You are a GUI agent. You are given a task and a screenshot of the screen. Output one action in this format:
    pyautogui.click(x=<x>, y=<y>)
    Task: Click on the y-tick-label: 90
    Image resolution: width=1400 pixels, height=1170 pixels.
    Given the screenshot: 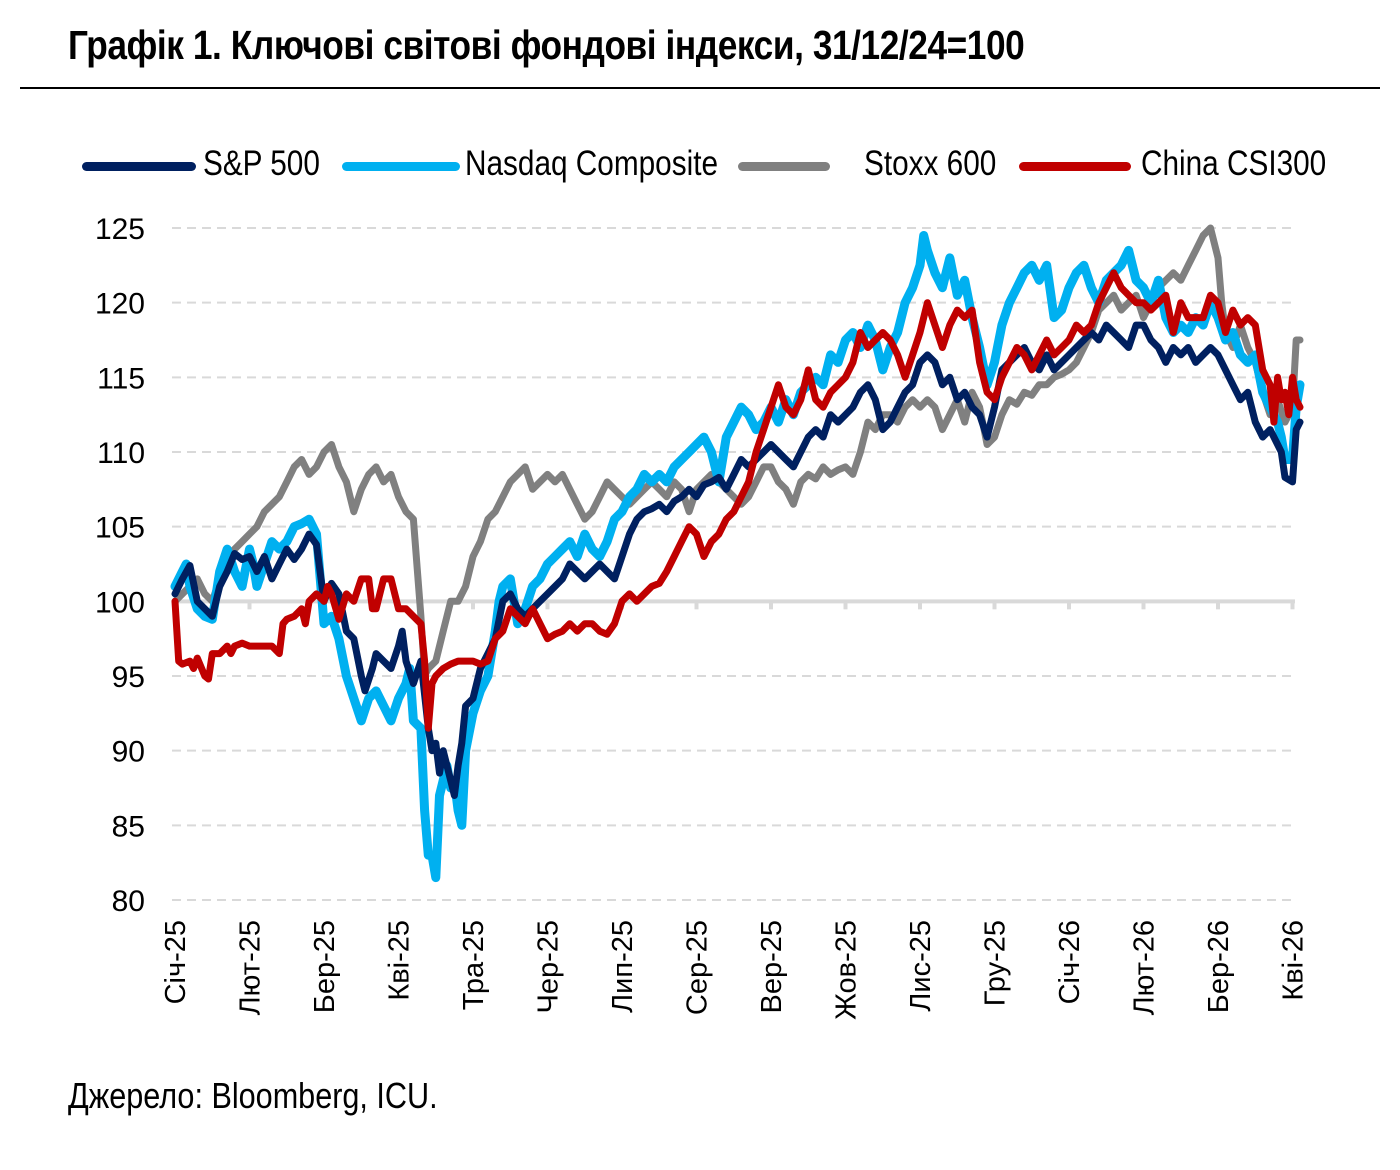 What is the action you would take?
    pyautogui.click(x=128, y=752)
    